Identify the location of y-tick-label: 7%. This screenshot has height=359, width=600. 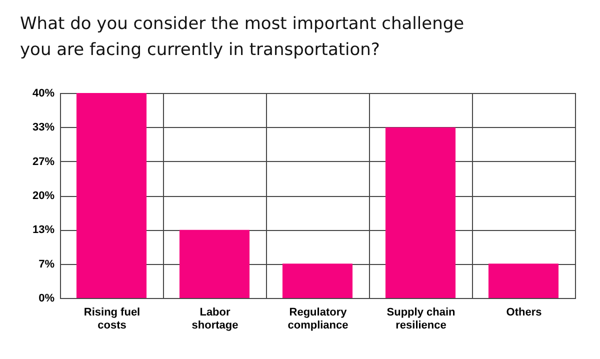
(46, 264).